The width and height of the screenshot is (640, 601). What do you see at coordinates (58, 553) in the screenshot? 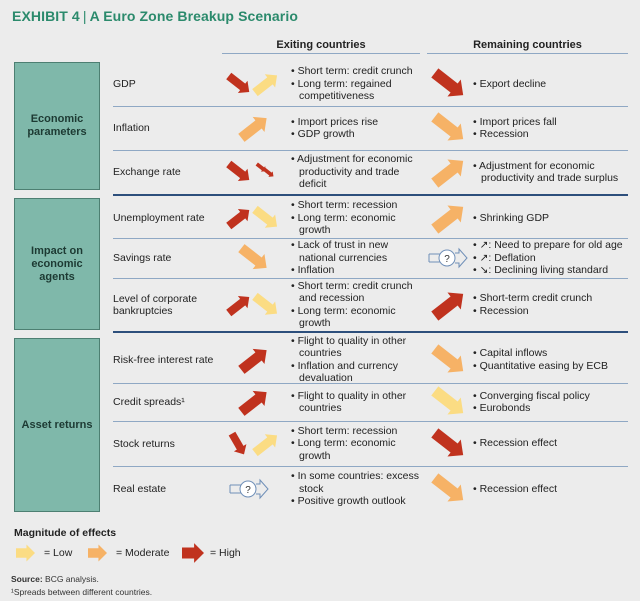
I see `legend-label: = Low` at bounding box center [58, 553].